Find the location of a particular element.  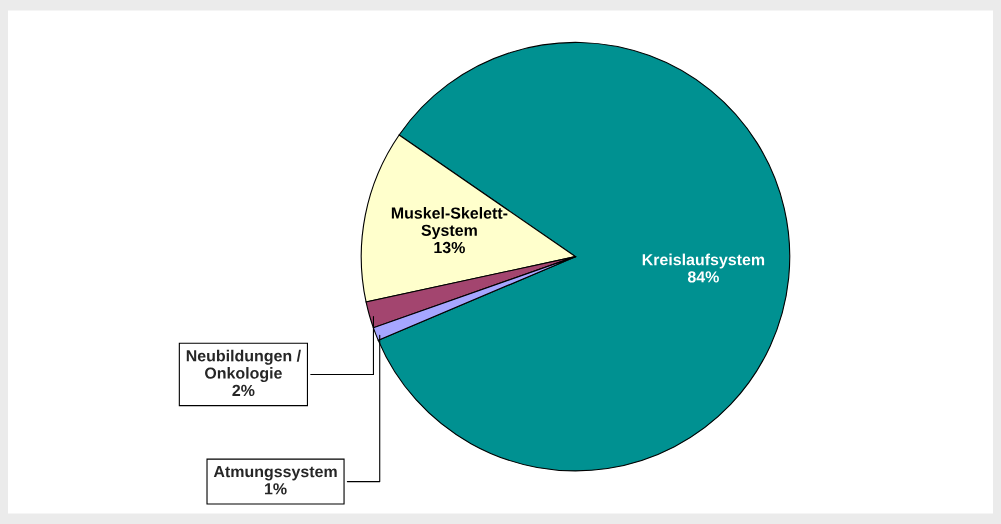

data-label: 1% is located at coordinates (275, 489).